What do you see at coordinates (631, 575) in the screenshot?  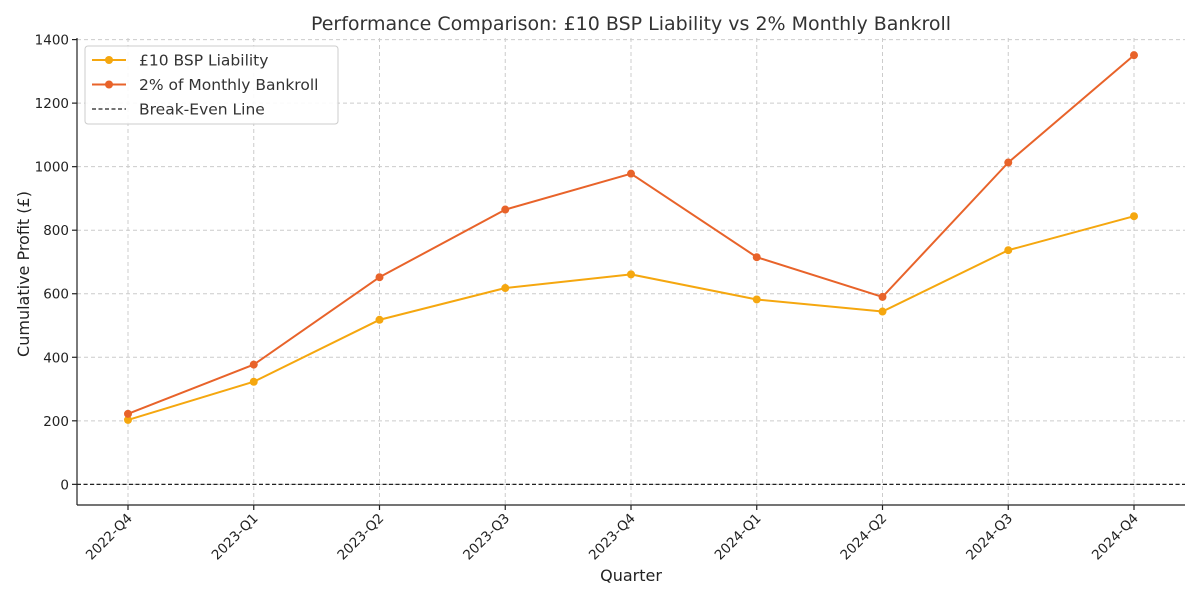 I see `x-axis-title: Quarter` at bounding box center [631, 575].